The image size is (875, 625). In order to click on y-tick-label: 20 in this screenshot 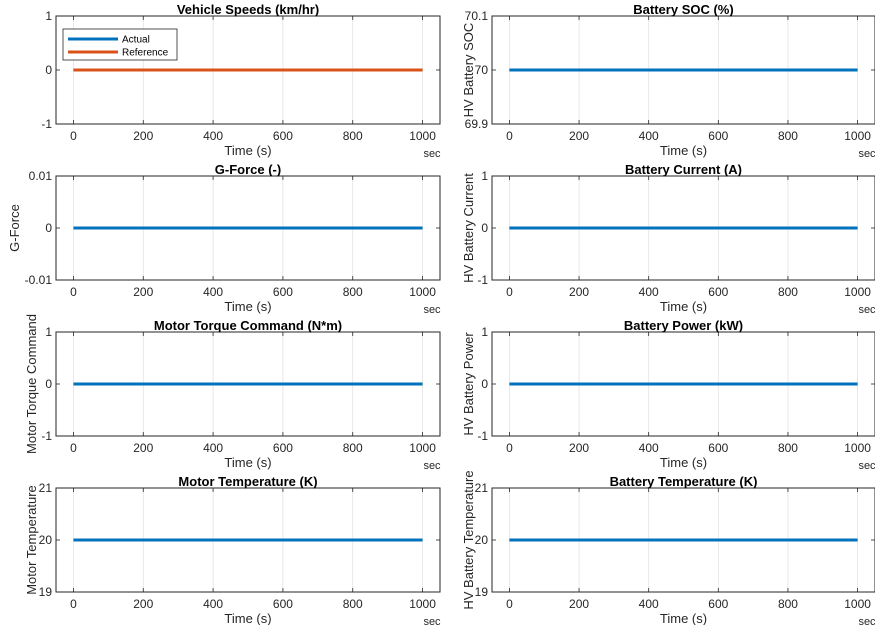, I will do `click(46, 540)`.